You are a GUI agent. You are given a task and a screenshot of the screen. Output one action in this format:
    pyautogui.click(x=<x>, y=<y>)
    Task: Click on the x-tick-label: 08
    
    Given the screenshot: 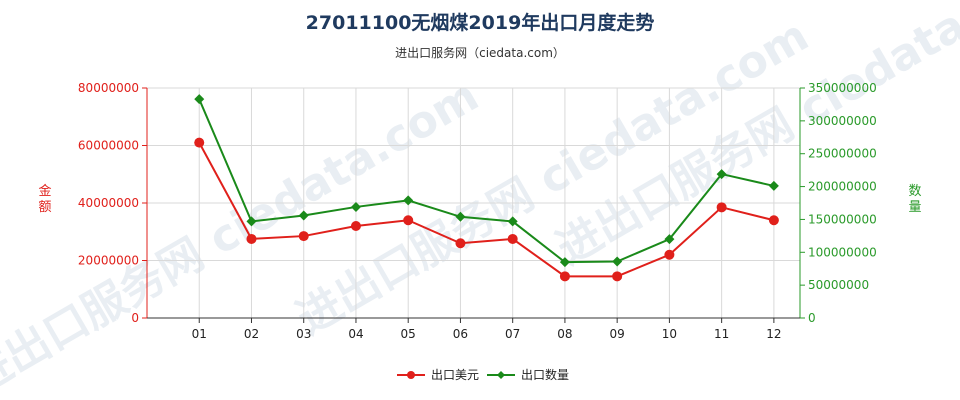 What is the action you would take?
    pyautogui.click(x=564, y=334)
    